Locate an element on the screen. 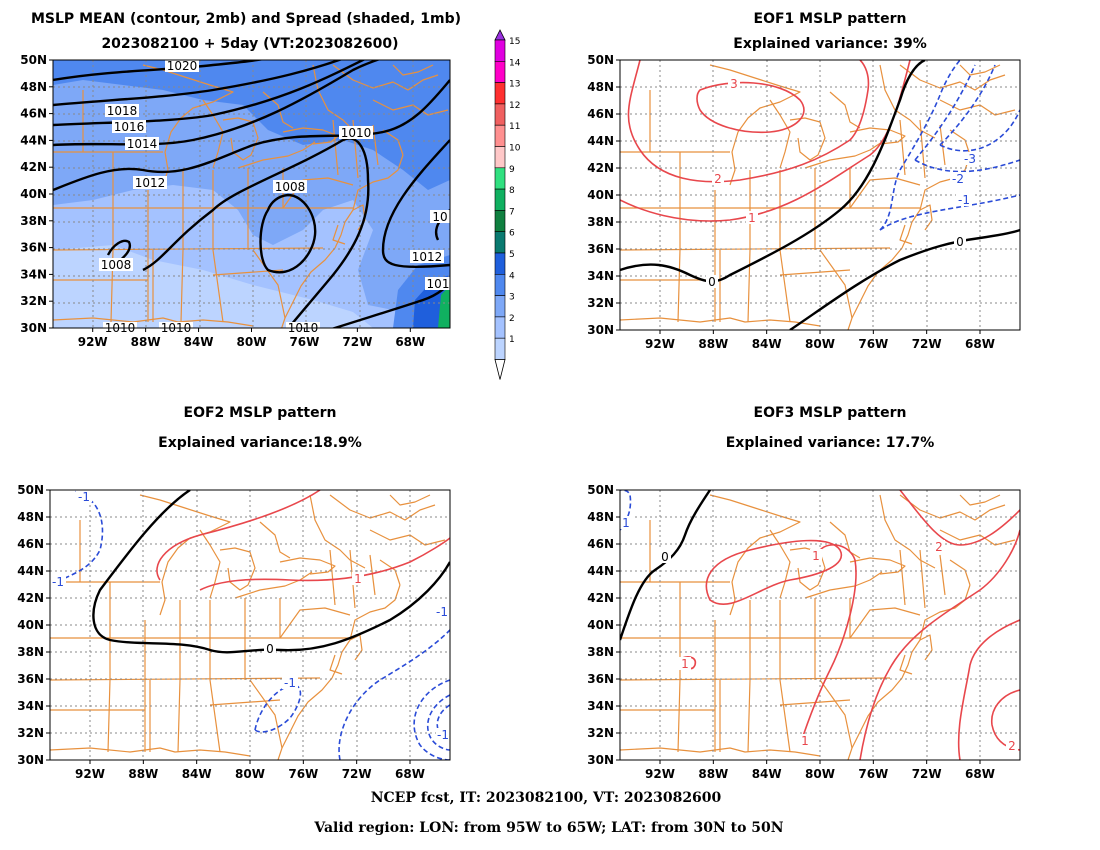 This screenshot has width=1100, height=850. panel-title: EOF2 MSLP pattern is located at coordinates (260, 413).